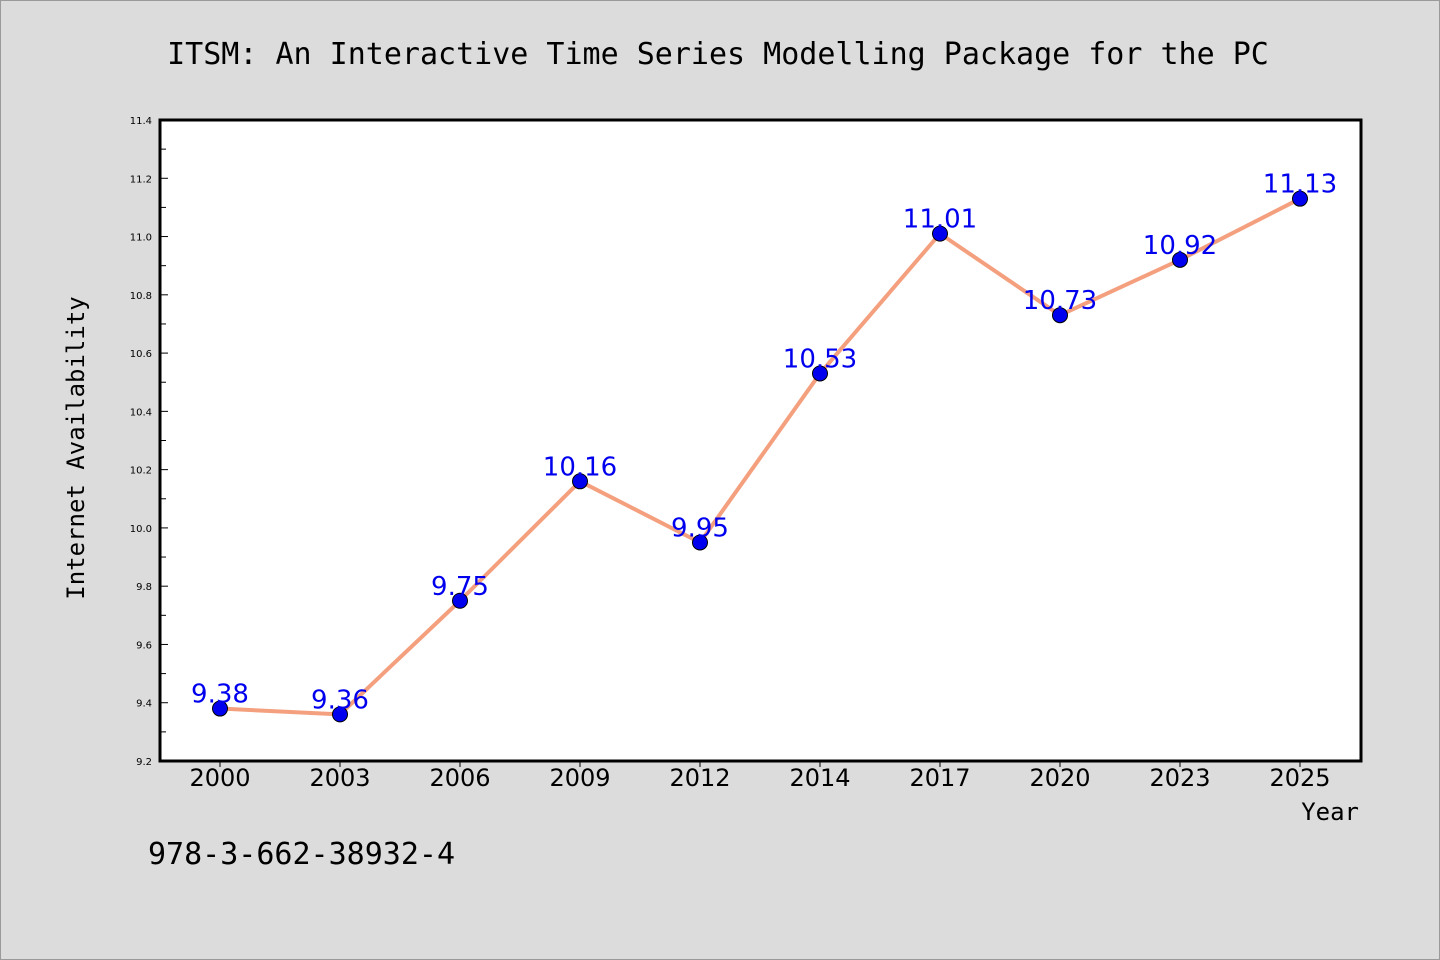  What do you see at coordinates (1059, 778) in the screenshot?
I see `x-tick-label: 2020` at bounding box center [1059, 778].